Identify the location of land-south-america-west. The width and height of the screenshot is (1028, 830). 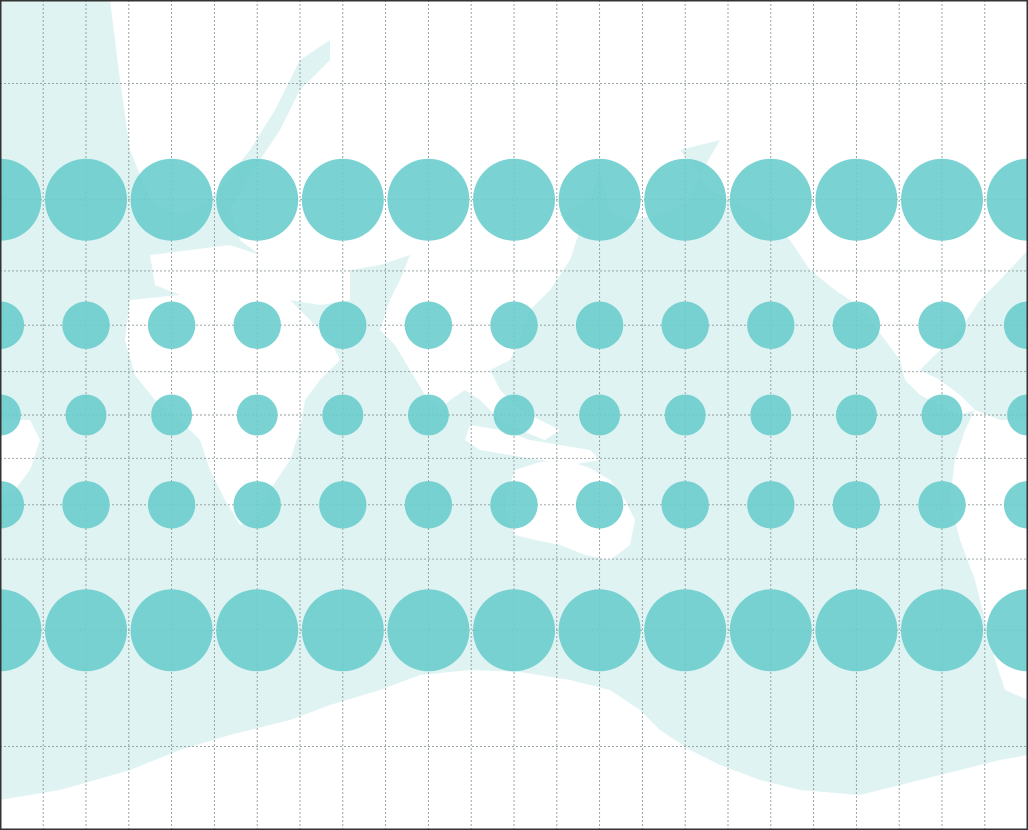
(20, 457).